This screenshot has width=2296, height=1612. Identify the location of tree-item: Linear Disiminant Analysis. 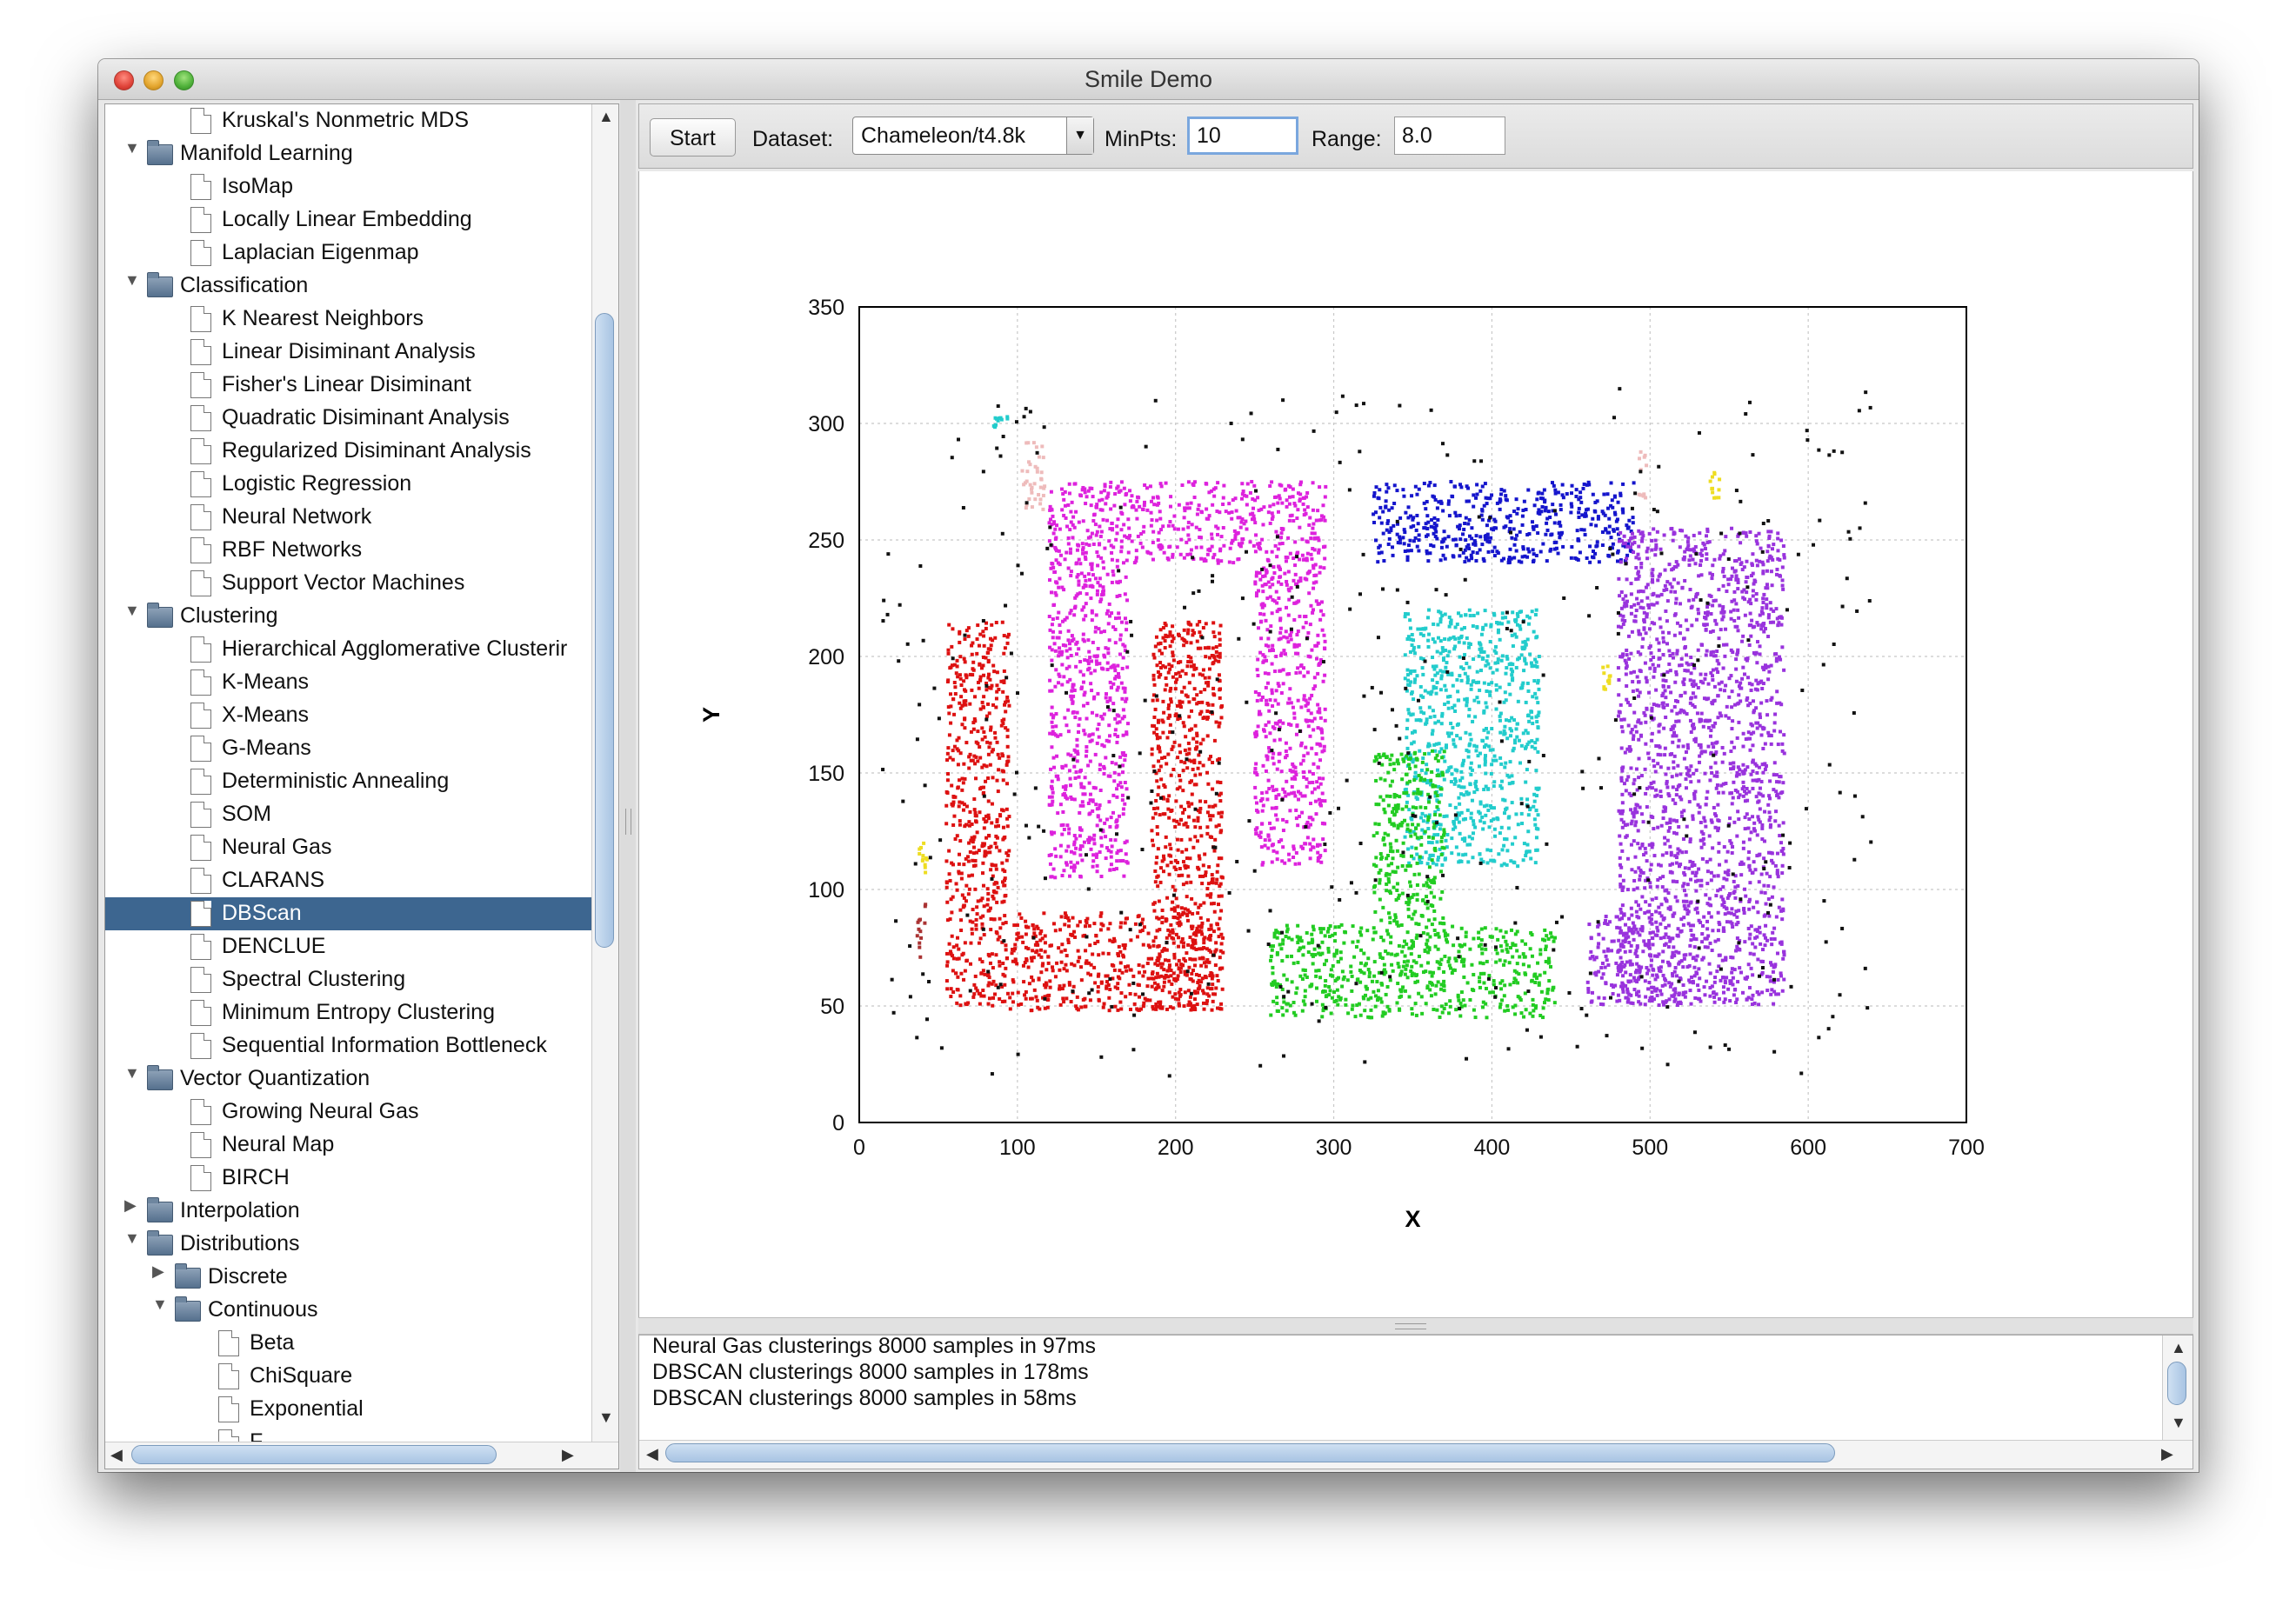
(348, 352).